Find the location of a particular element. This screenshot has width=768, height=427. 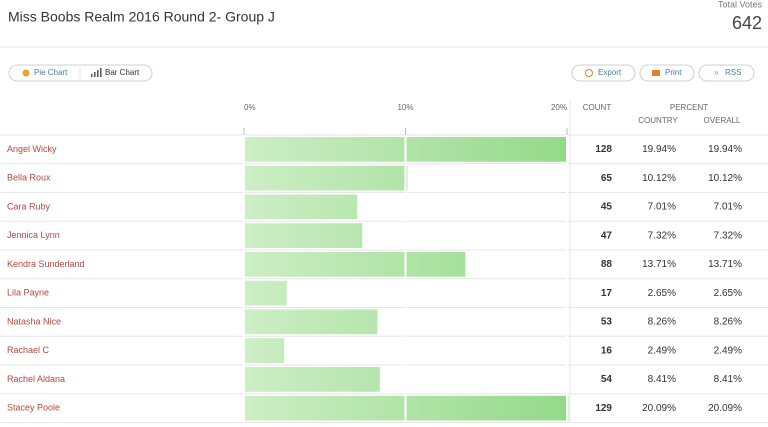

overall-percent: 10.12% is located at coordinates (725, 178).